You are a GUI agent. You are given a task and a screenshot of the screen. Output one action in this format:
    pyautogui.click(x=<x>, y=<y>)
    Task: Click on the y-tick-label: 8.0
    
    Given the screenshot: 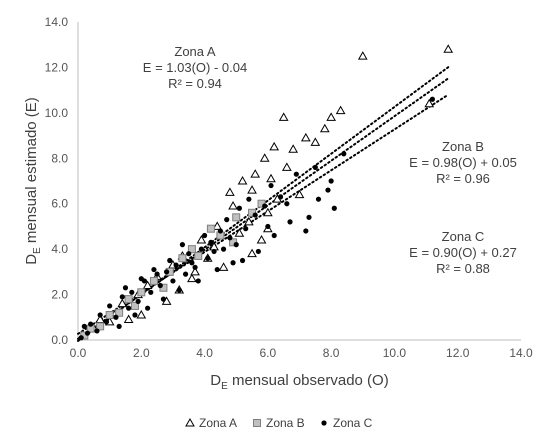 What is the action you would take?
    pyautogui.click(x=59, y=158)
    